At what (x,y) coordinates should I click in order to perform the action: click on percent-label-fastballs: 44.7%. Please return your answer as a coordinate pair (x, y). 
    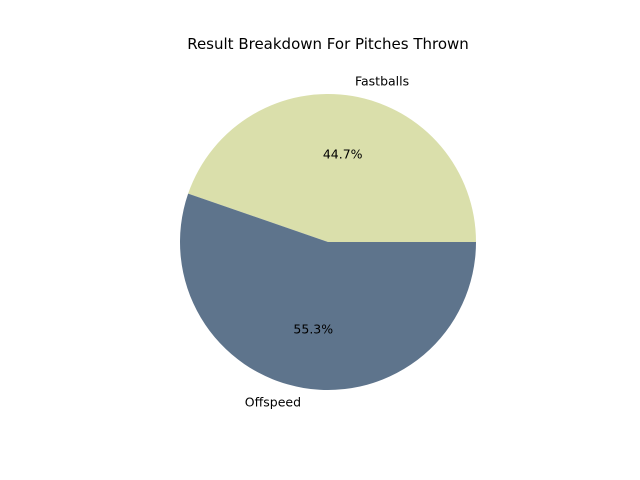
    Looking at the image, I should click on (343, 153).